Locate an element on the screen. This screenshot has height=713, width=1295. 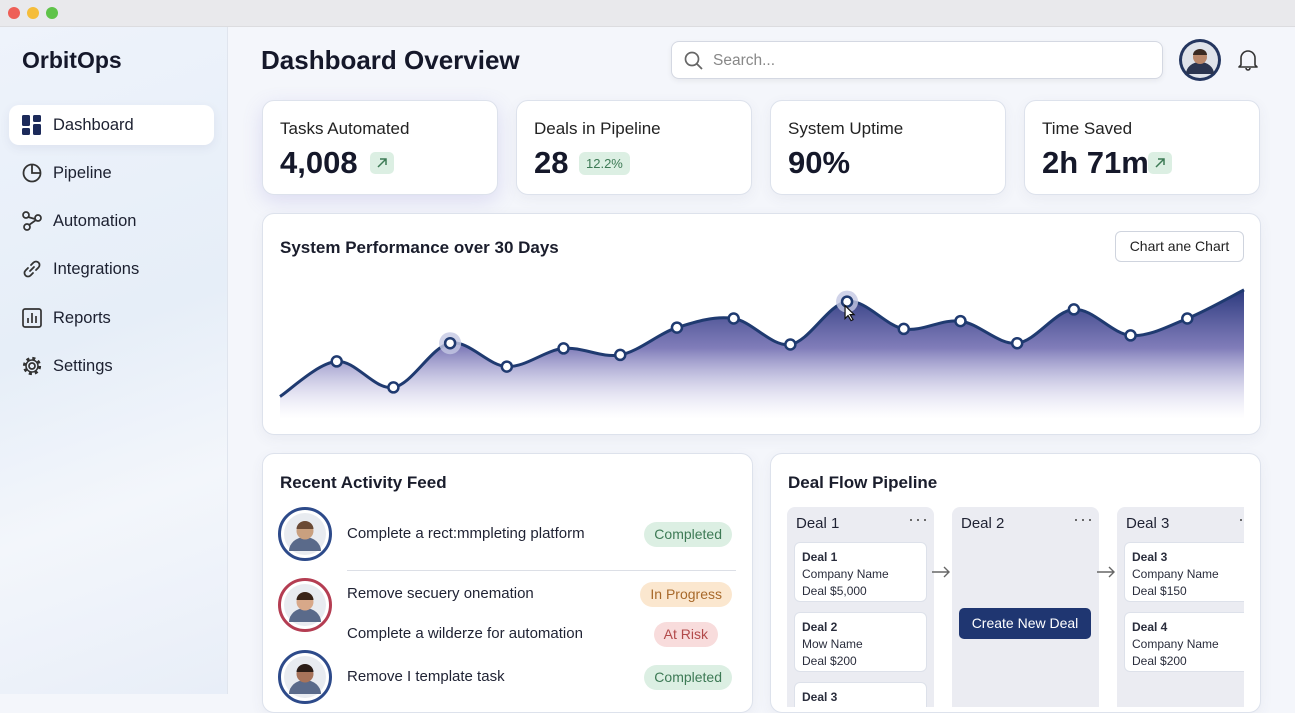
deal-card: Deal 4 Company Name Deal $200 is located at coordinates (1184, 642).